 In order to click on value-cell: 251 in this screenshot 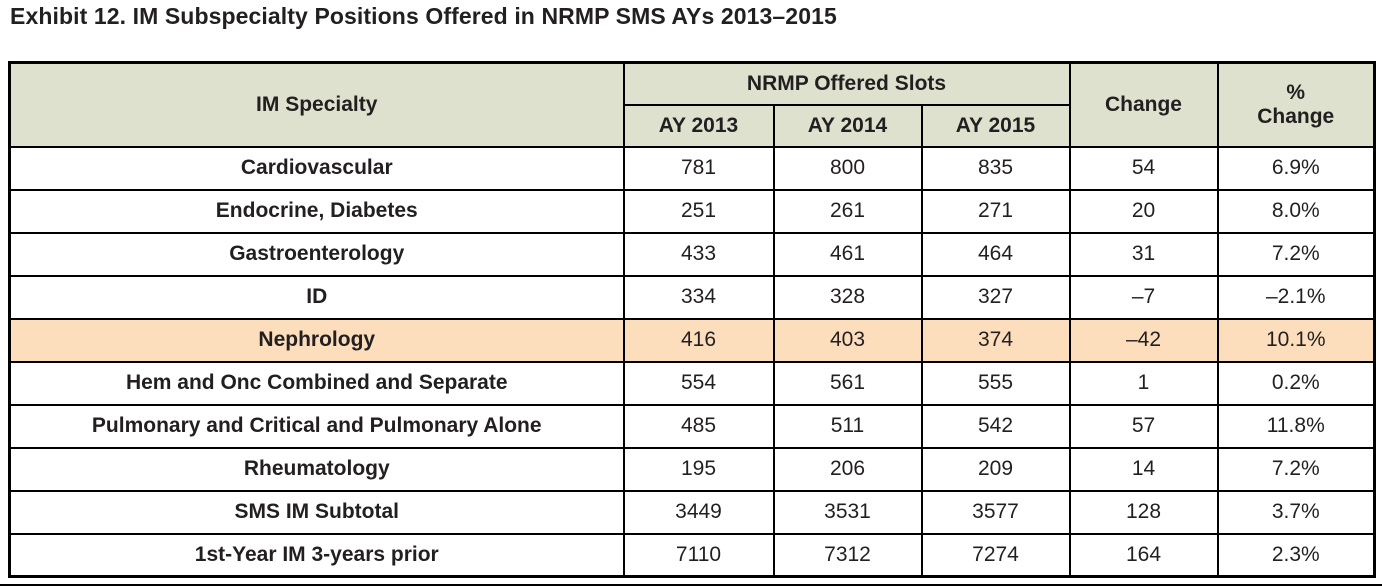, I will do `click(698, 211)`.